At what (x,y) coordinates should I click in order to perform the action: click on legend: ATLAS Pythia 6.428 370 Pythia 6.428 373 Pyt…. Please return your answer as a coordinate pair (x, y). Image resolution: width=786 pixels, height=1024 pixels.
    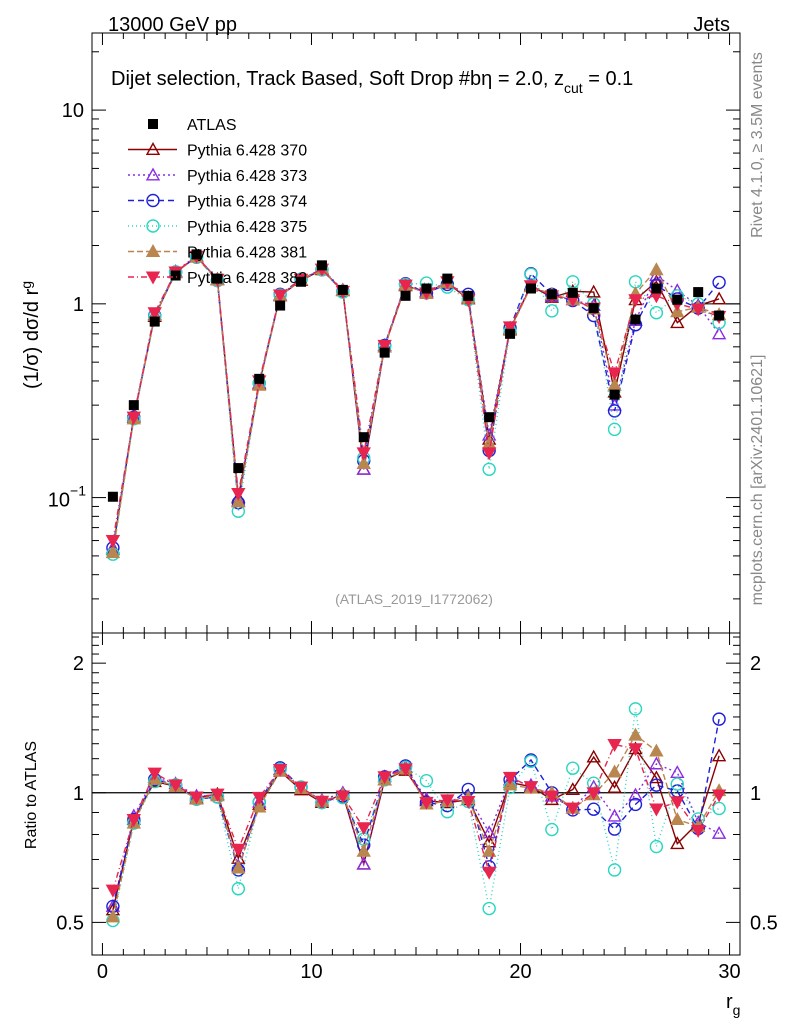
    Looking at the image, I should click on (217, 202).